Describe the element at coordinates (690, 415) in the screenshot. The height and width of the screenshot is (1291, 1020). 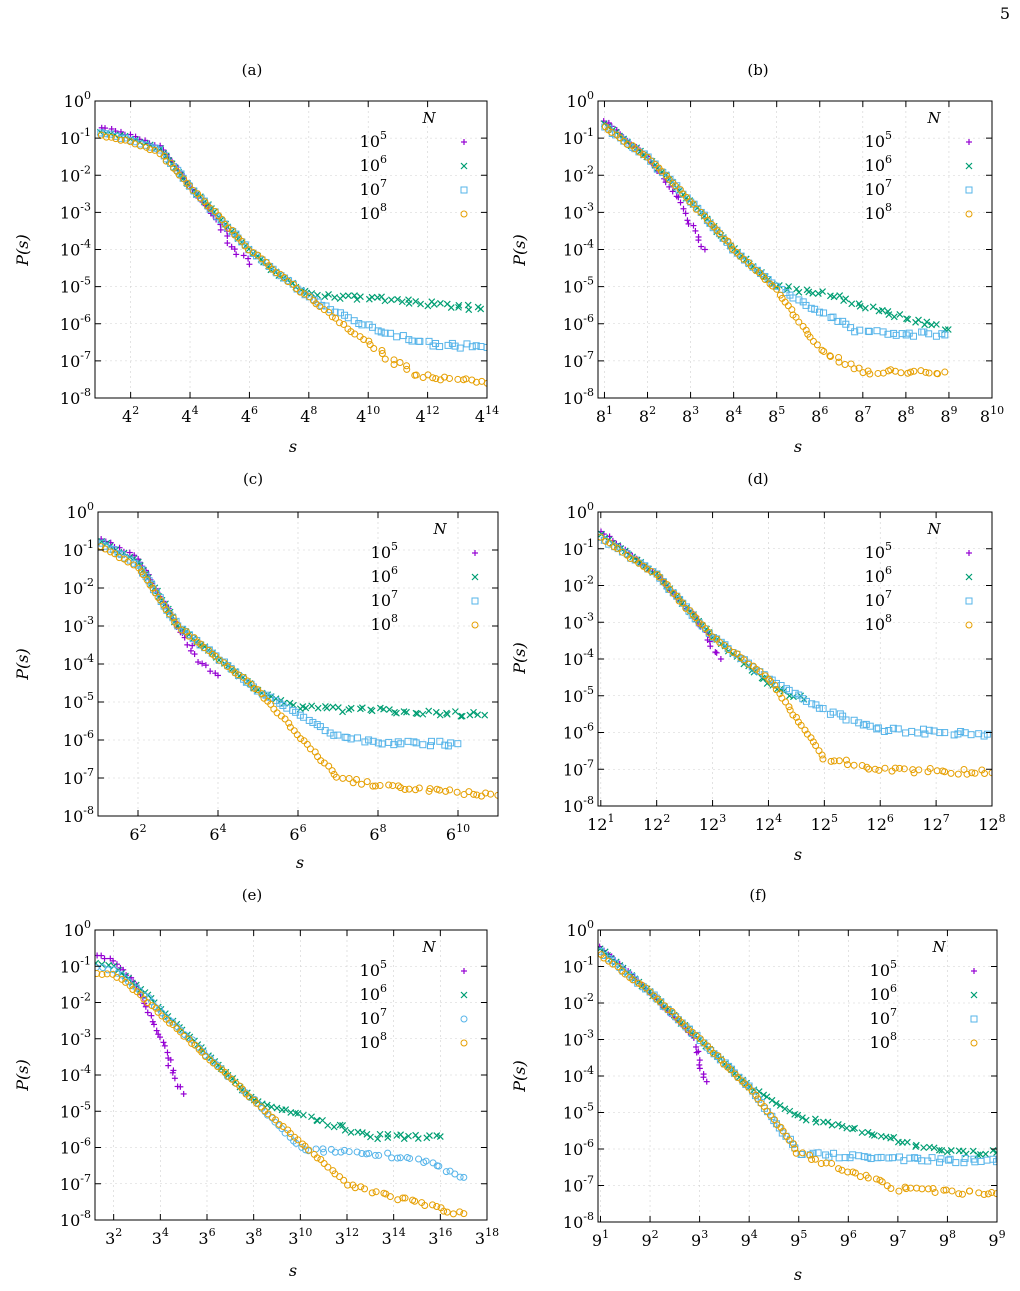
I see `x-tick-label: 83` at that location.